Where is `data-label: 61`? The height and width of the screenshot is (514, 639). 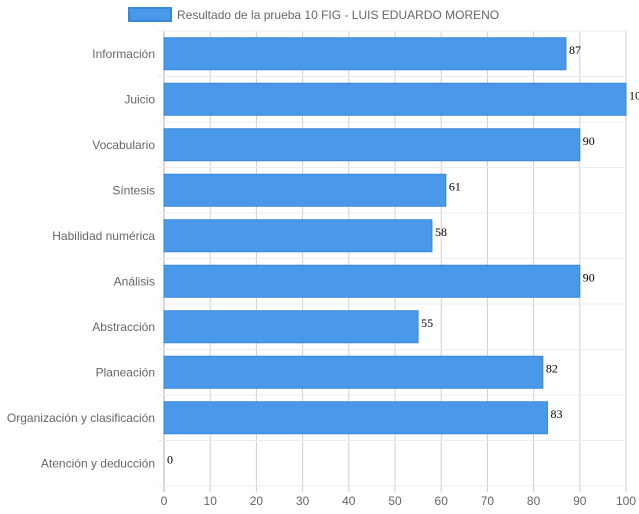
data-label: 61 is located at coordinates (455, 186).